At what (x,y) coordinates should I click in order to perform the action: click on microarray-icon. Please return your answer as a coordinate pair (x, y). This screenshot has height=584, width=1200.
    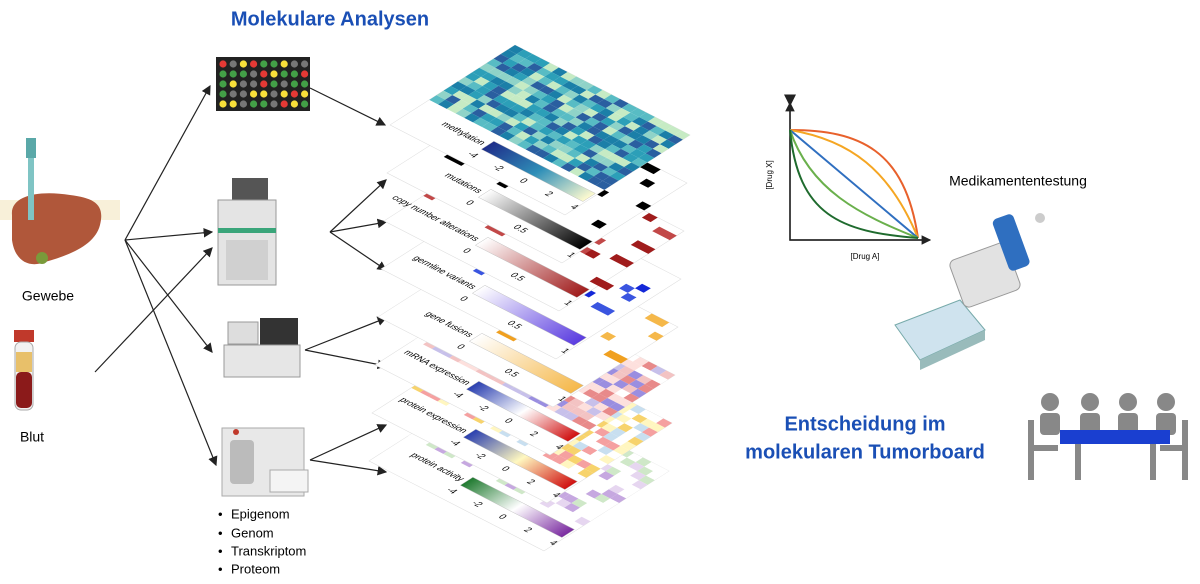
    Looking at the image, I should click on (263, 84).